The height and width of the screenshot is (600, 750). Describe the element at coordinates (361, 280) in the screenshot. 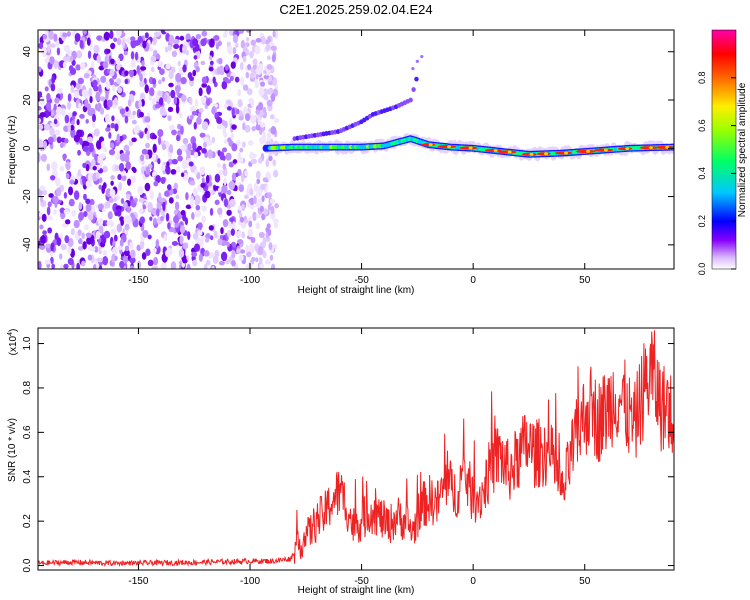

I see `x-tick-label: -50` at that location.